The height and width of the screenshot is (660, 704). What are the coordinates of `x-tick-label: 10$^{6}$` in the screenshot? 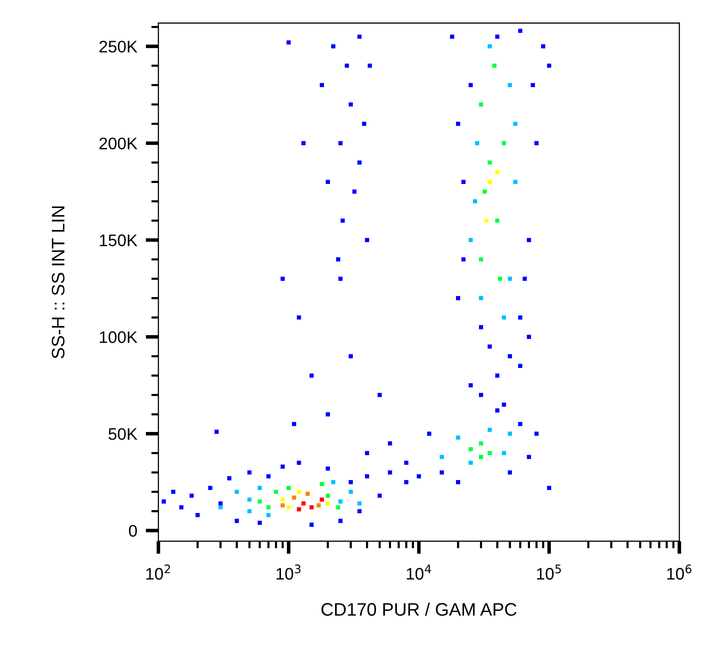 It's located at (679, 572).